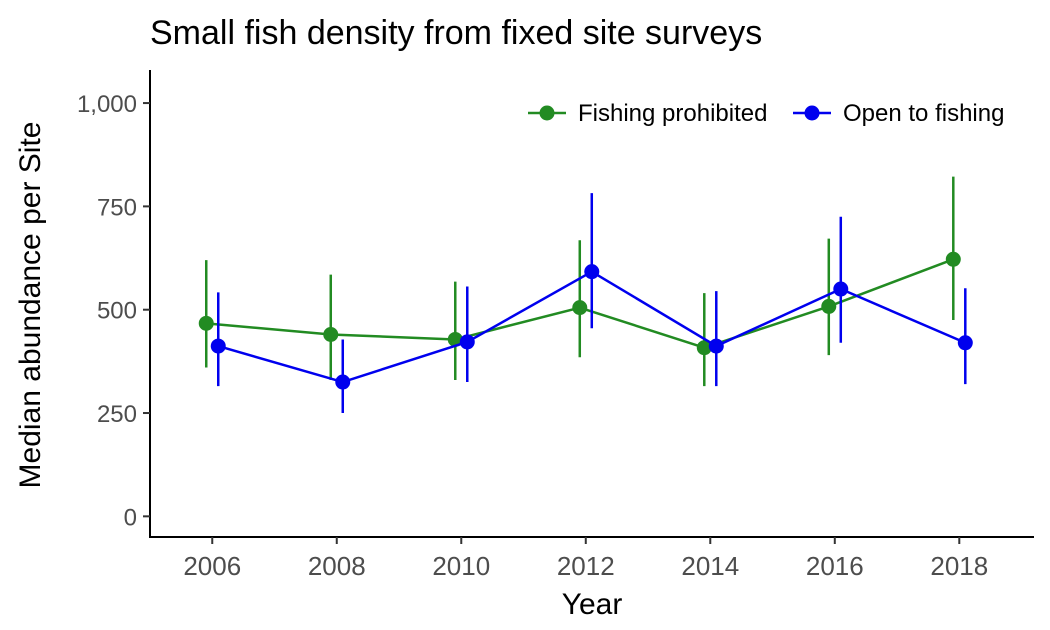 This screenshot has width=1050, height=630. What do you see at coordinates (461, 566) in the screenshot?
I see `x-tick-label: 2010` at bounding box center [461, 566].